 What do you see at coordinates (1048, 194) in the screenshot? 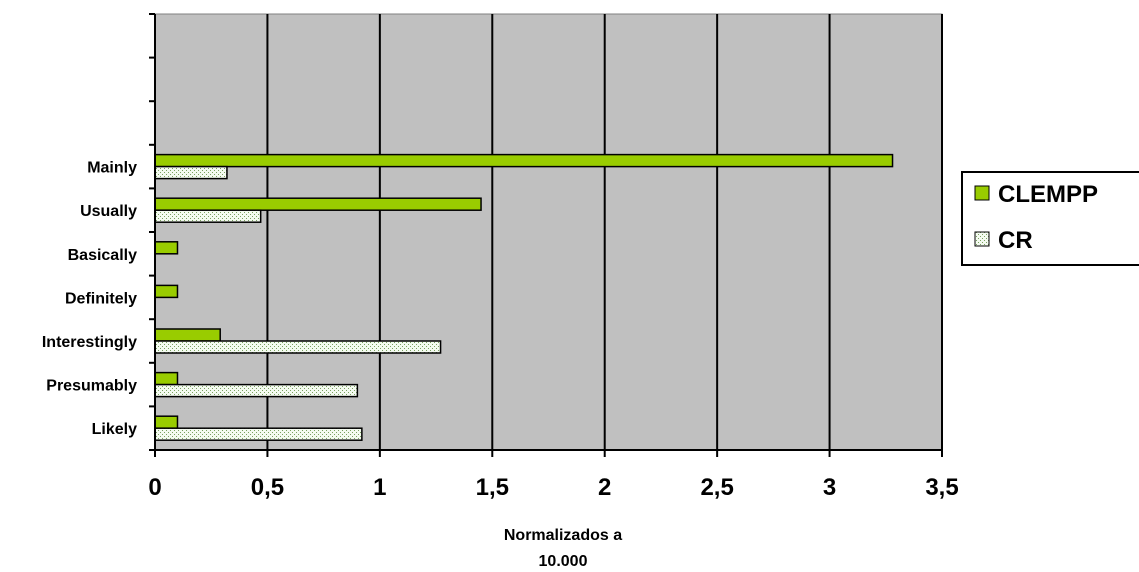
I see `legend-label-clempp: CLEMPP` at bounding box center [1048, 194].